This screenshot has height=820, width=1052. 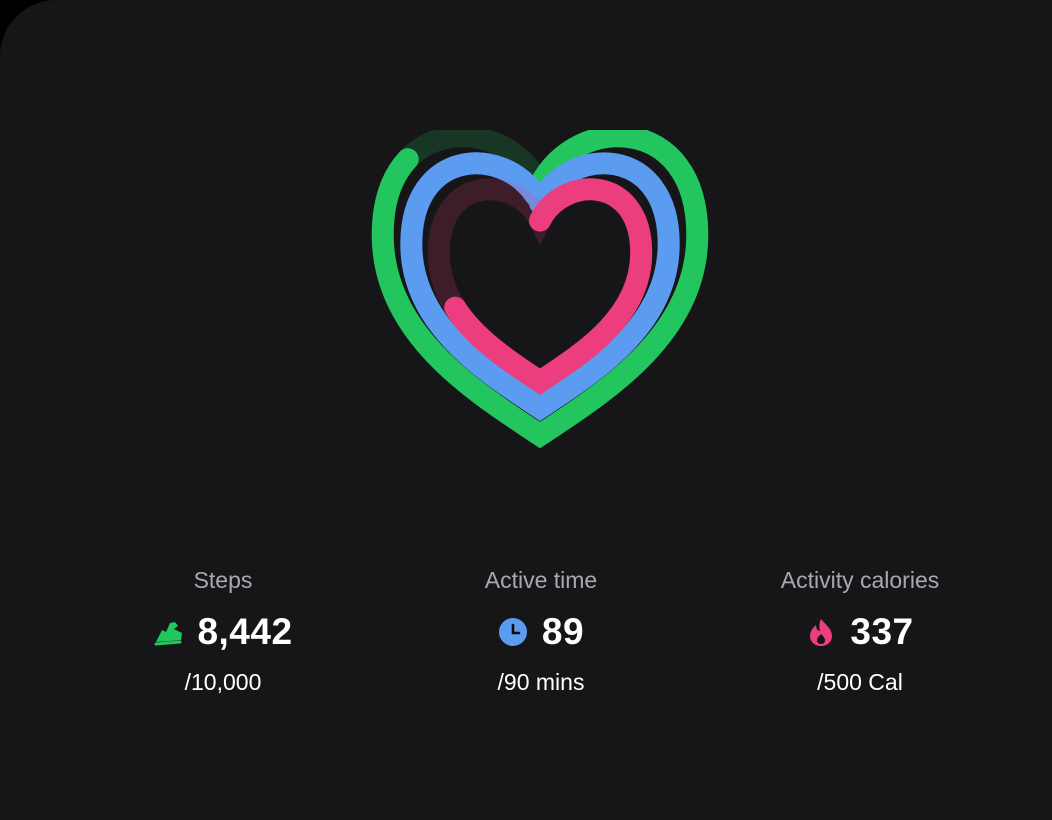 I want to click on steps-label: Steps, so click(x=223, y=580).